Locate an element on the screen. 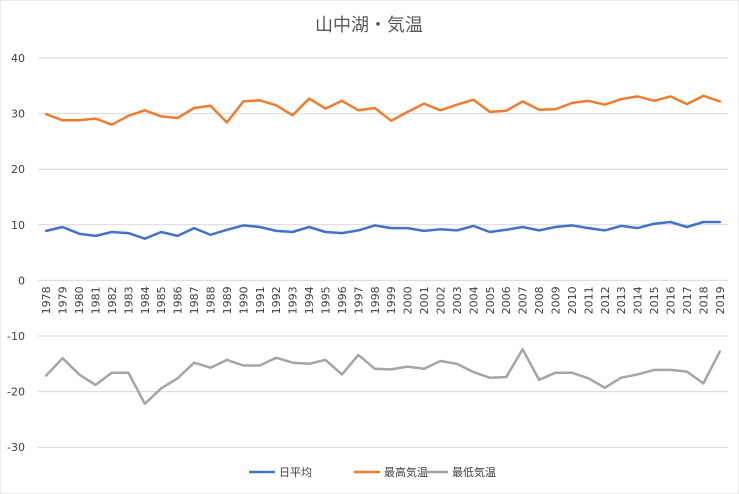 The image size is (739, 494). x-tick-label: 1985 is located at coordinates (161, 300).